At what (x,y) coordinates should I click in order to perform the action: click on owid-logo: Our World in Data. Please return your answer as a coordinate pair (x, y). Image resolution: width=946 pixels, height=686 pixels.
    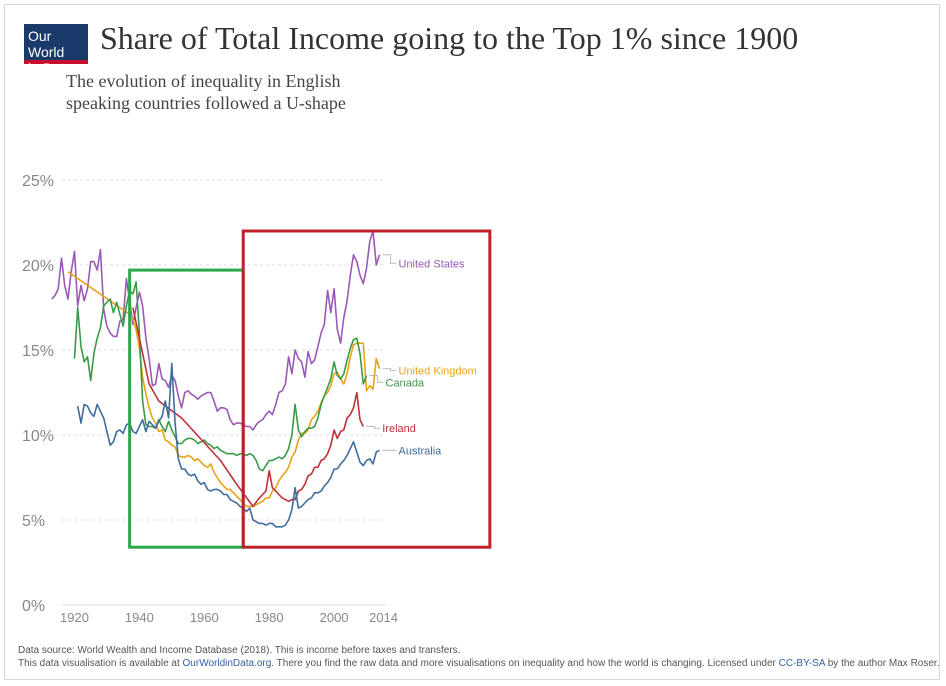
    Looking at the image, I should click on (56, 50).